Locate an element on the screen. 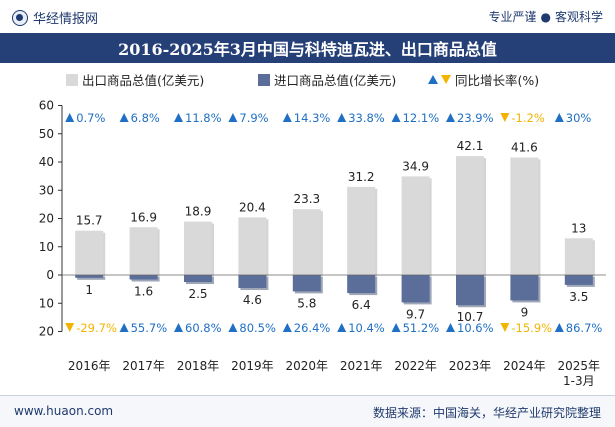 The height and width of the screenshot is (427, 615). legend-export-label: 出口商品总值(亿美元) is located at coordinates (143, 80).